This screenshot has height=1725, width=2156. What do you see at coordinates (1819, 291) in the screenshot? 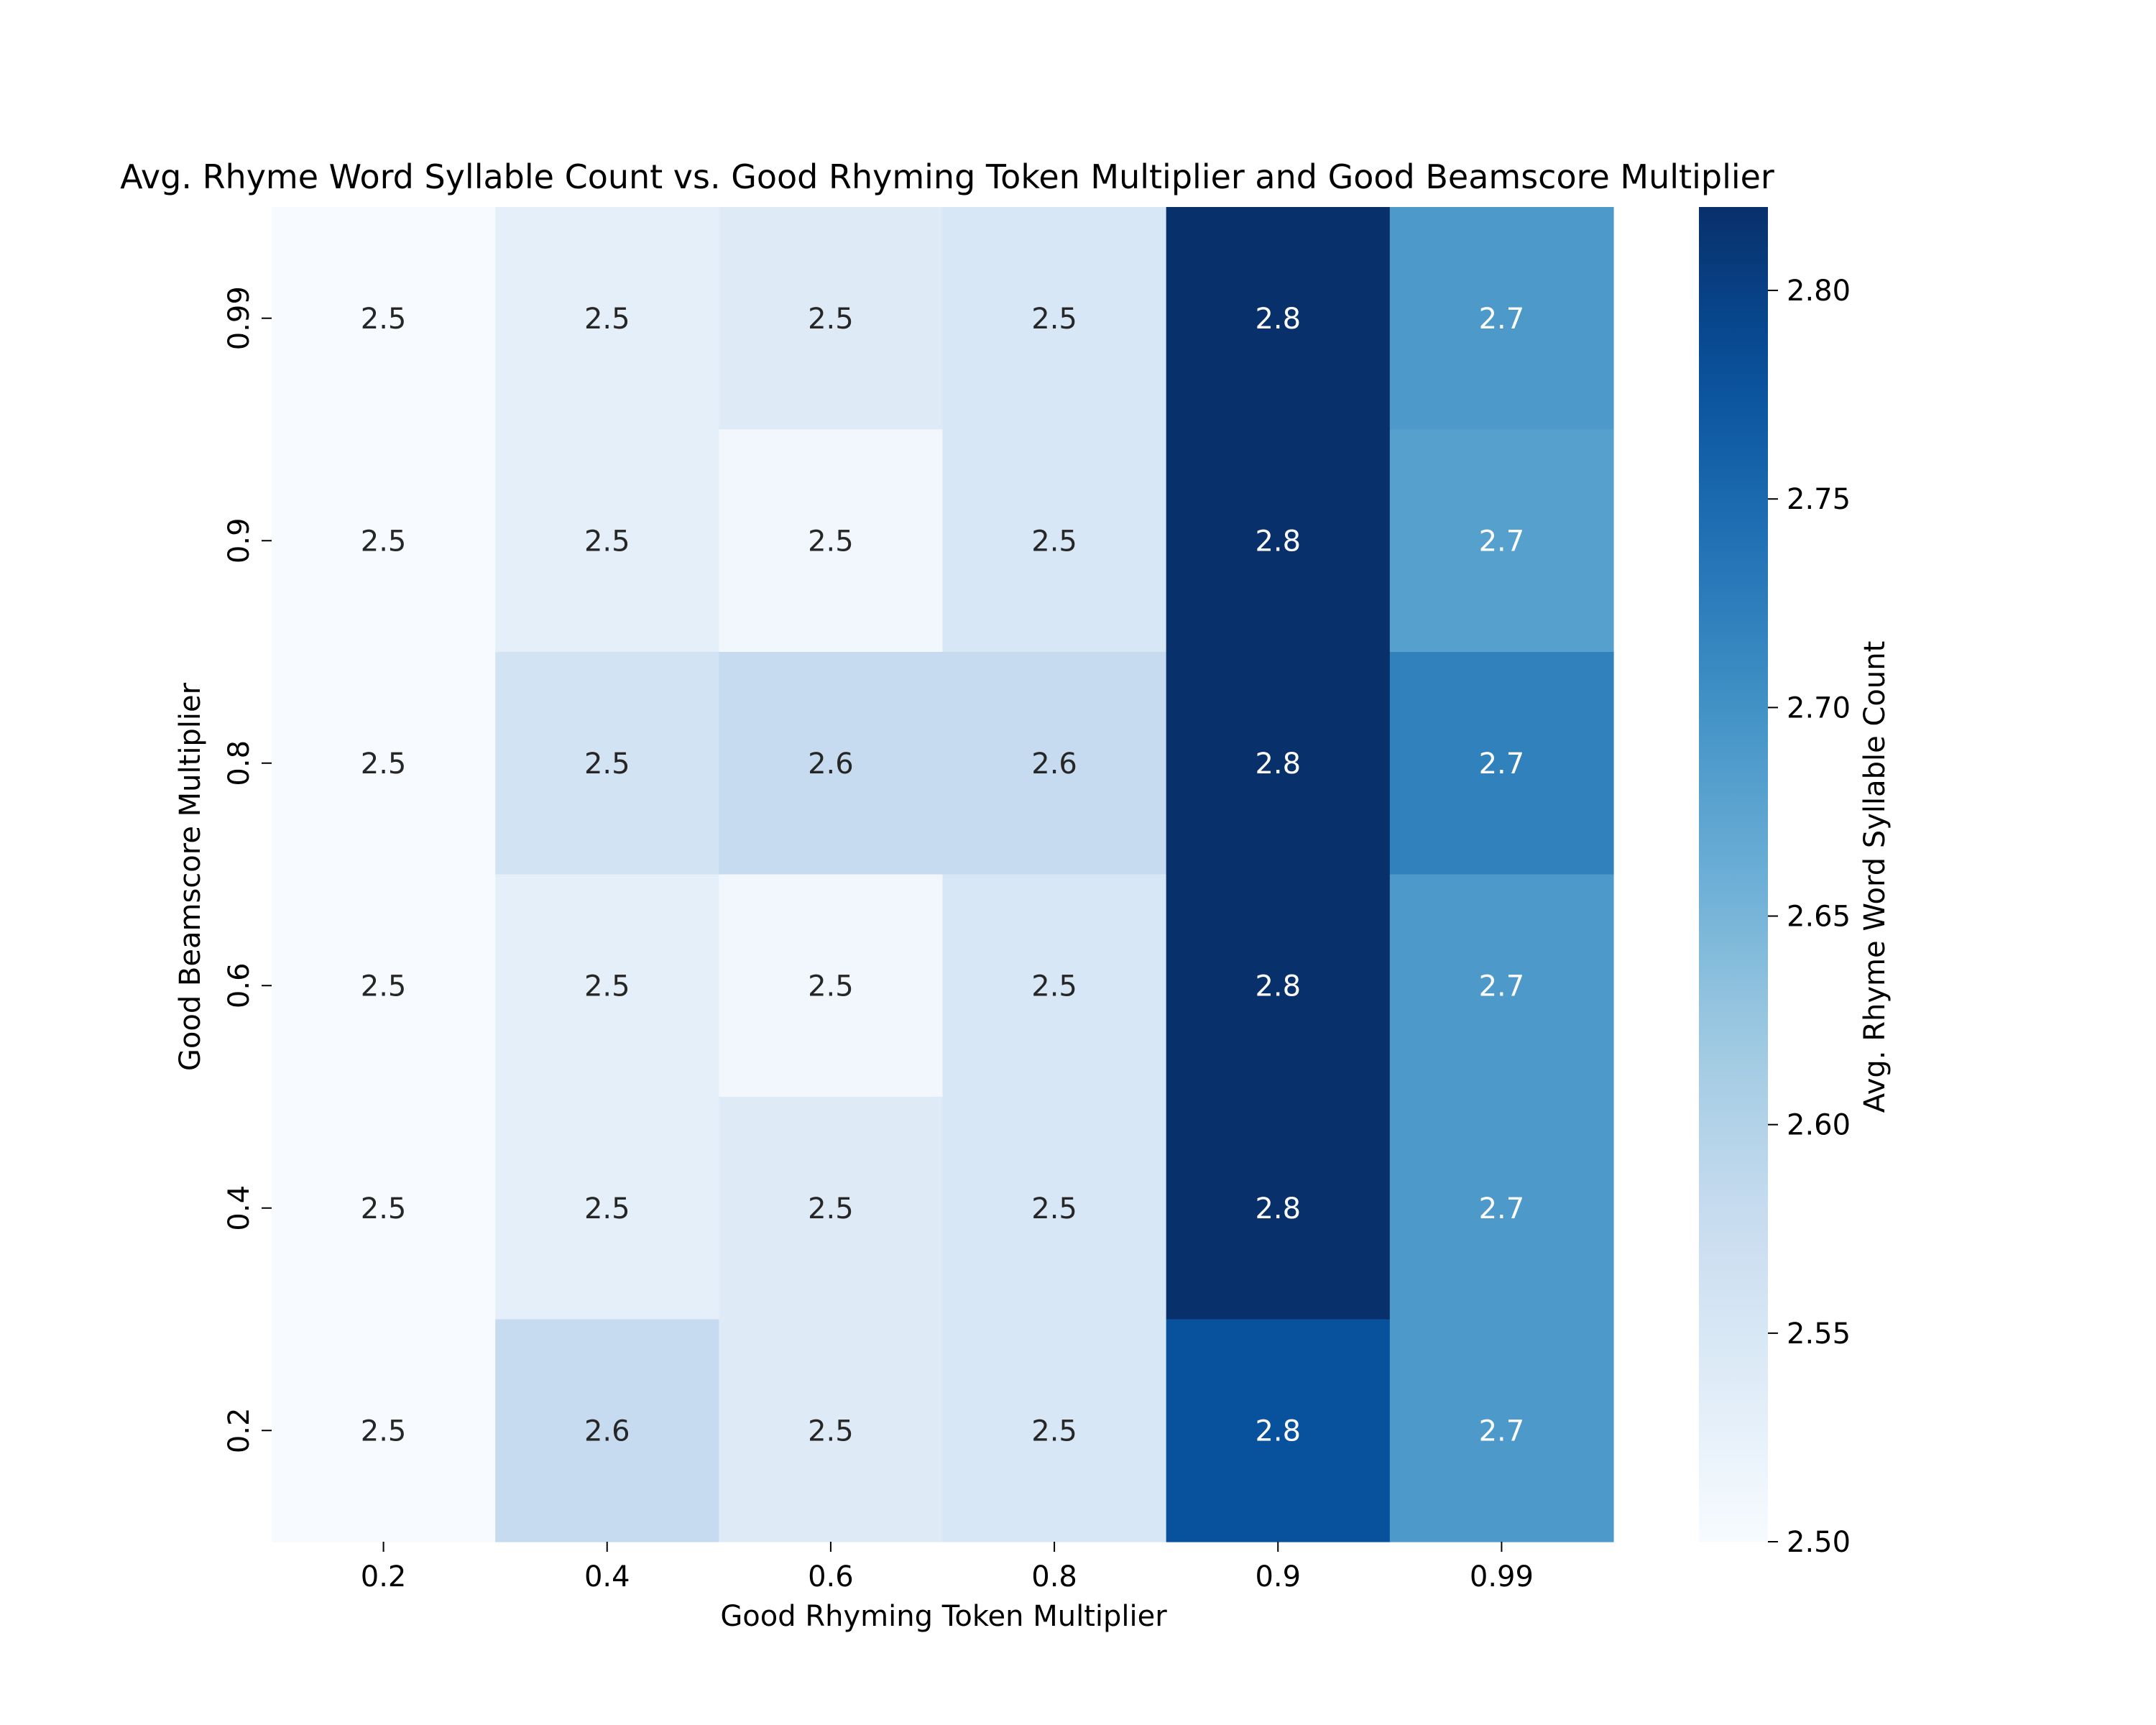
I see `colorbar-tick-label: 2.80` at bounding box center [1819, 291].